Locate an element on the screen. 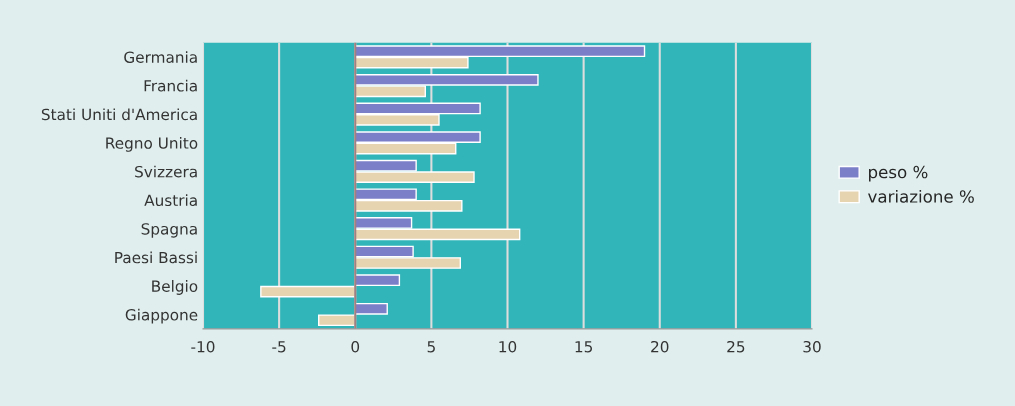  y-tick-label: Regno Unito is located at coordinates (152, 144).